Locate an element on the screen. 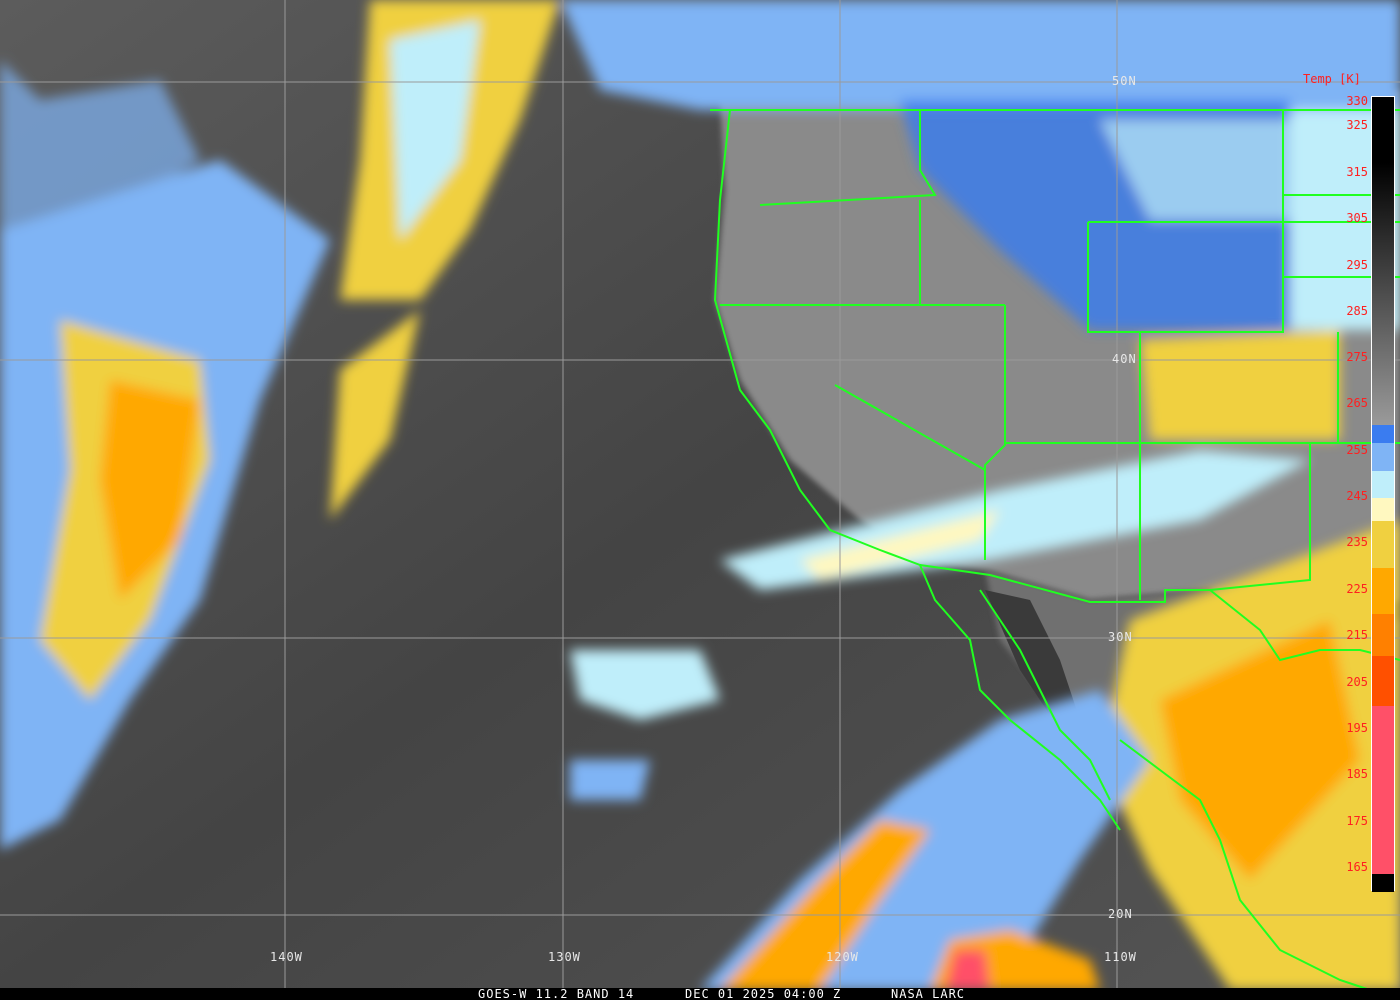  colorbar-tick-label: 255 is located at coordinates (1357, 450).